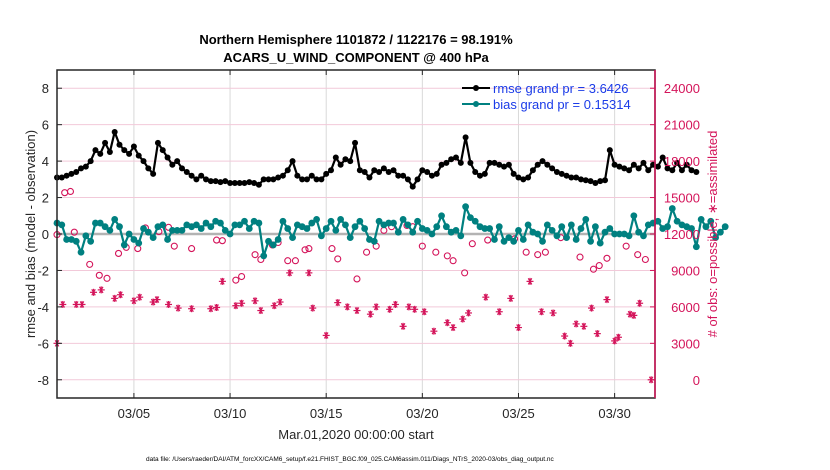  Describe the element at coordinates (30, 234) in the screenshot. I see `y-axis-label-left: rmse and bias (model - observation)` at that location.